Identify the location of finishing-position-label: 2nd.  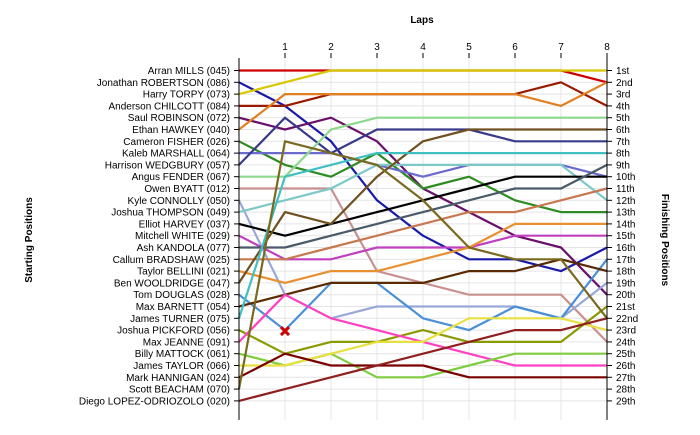
(624, 83).